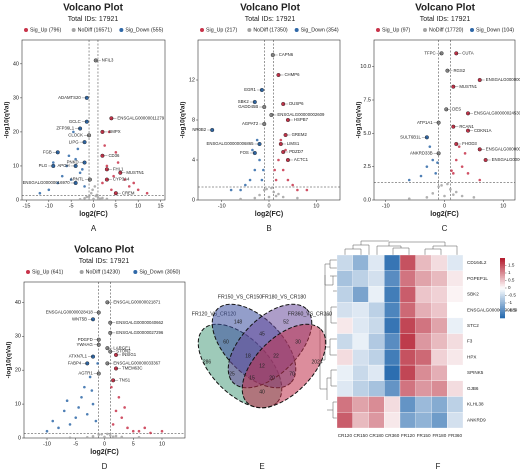  What do you see at coordinates (269, 120) in the screenshot?
I see `plot-frame` at bounding box center [269, 120].